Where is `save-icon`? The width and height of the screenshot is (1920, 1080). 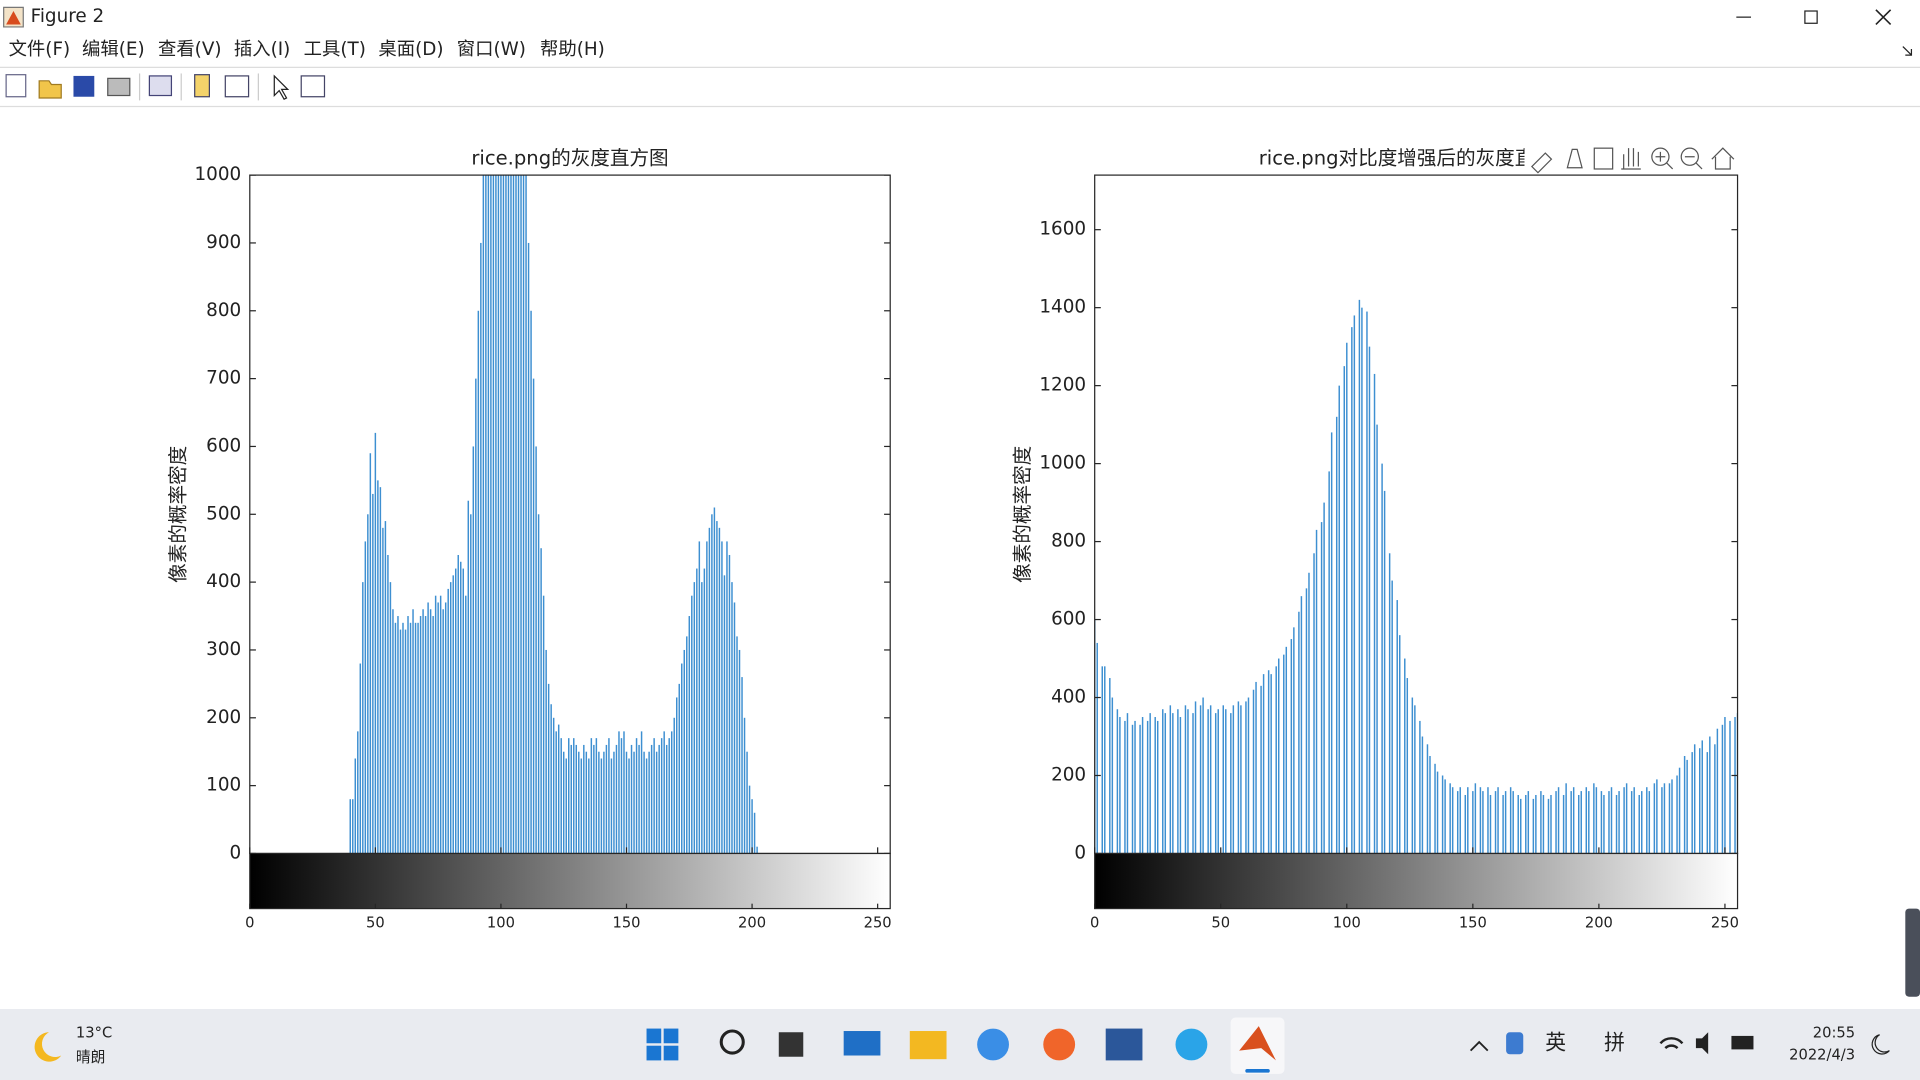 save-icon is located at coordinates (84, 86).